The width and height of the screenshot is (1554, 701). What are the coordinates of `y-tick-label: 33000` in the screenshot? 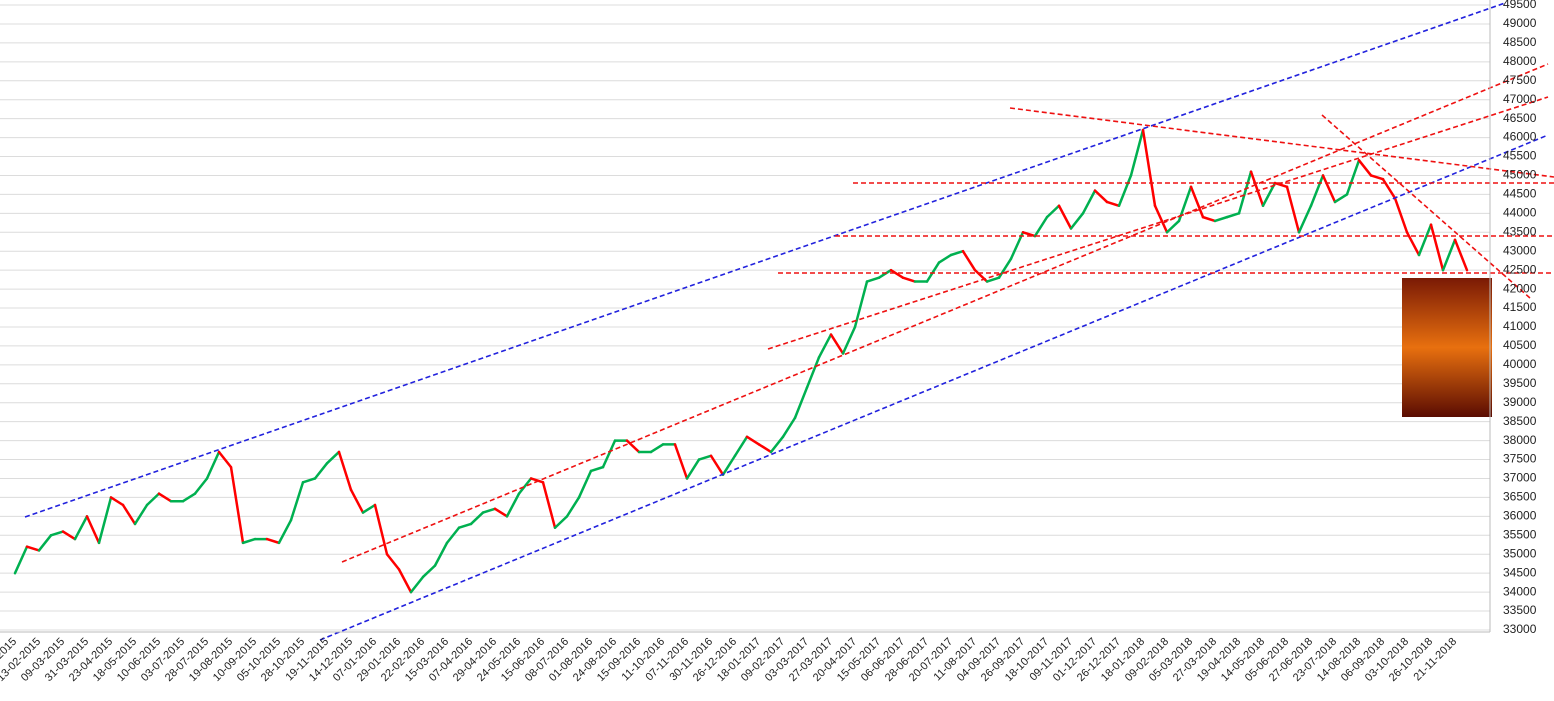 It's located at (1520, 629).